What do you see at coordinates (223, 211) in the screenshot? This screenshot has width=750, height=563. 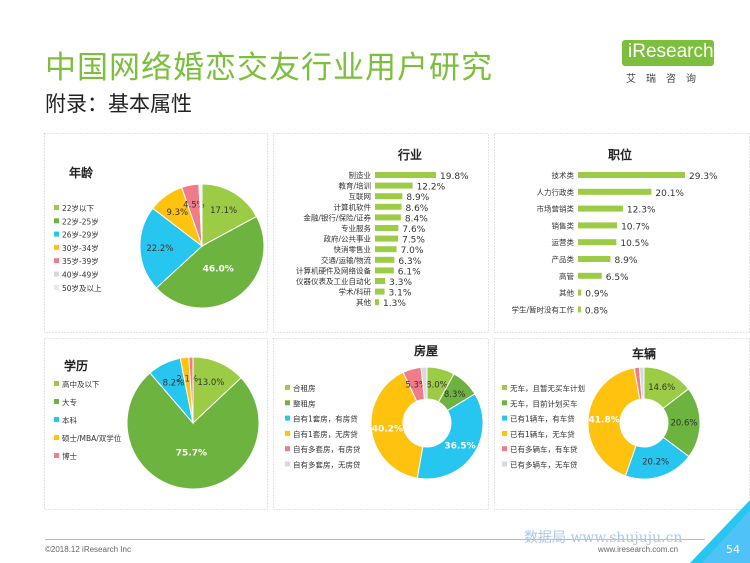 I see `data-label: 17.1%` at bounding box center [223, 211].